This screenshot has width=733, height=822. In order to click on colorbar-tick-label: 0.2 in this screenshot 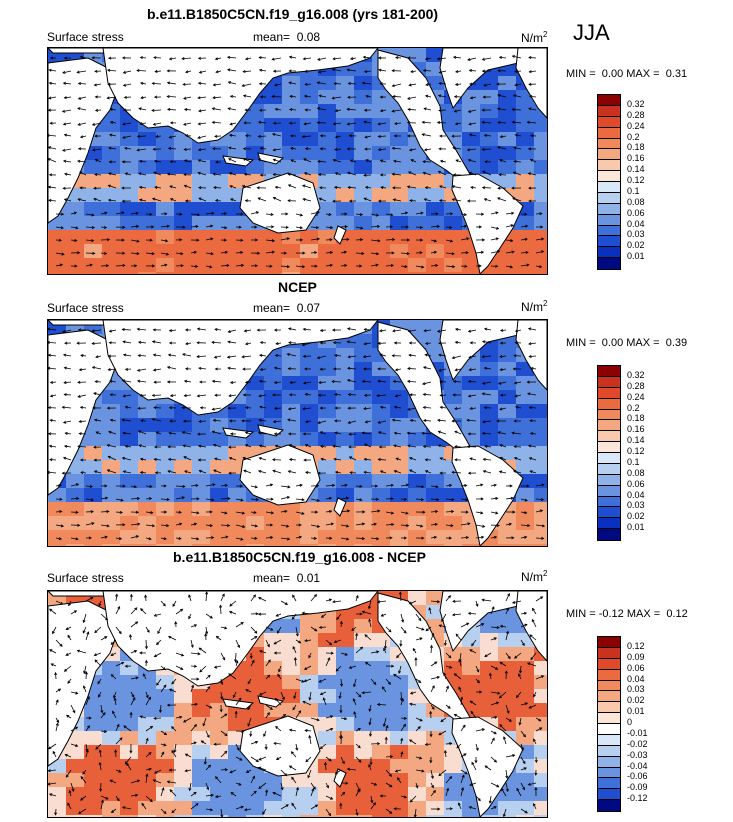, I will do `click(633, 136)`.